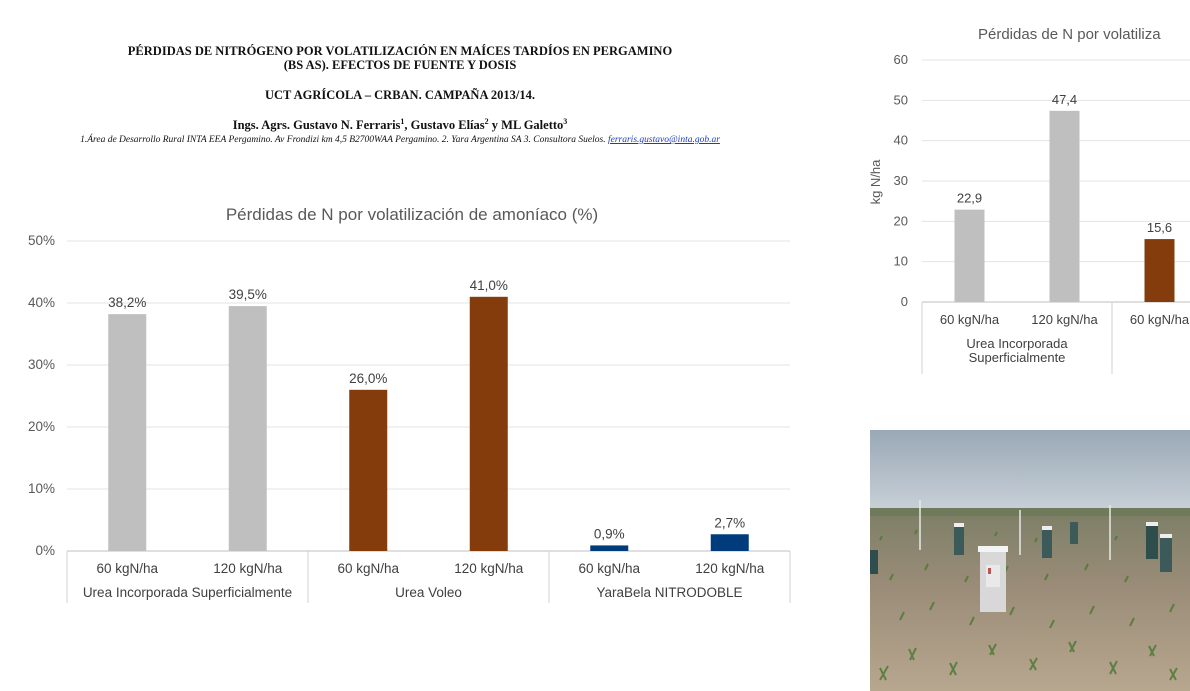 This screenshot has width=1190, height=691. What do you see at coordinates (428, 592) in the screenshot?
I see `group-label: Urea Voleo` at bounding box center [428, 592].